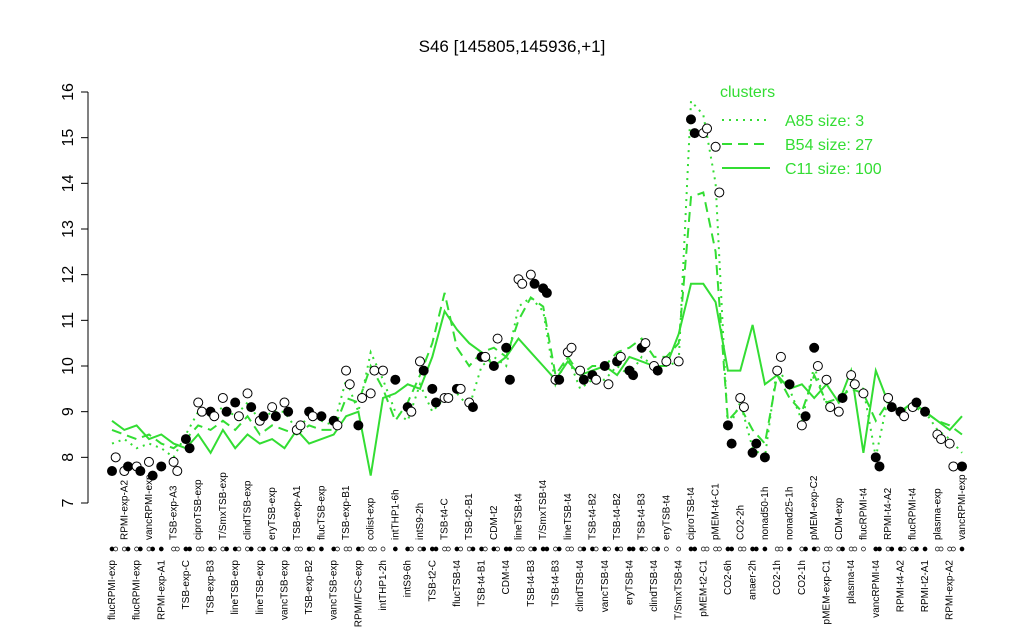 This screenshot has height=640, width=1024. I want to click on x-tick-label: TSB-t4-B2, so click(592, 516).